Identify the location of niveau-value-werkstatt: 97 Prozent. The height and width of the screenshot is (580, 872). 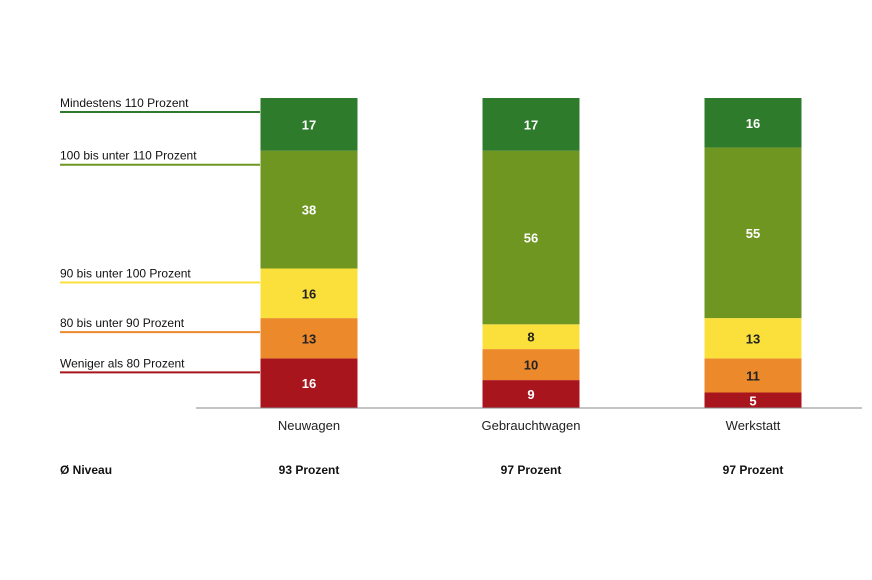
(753, 470).